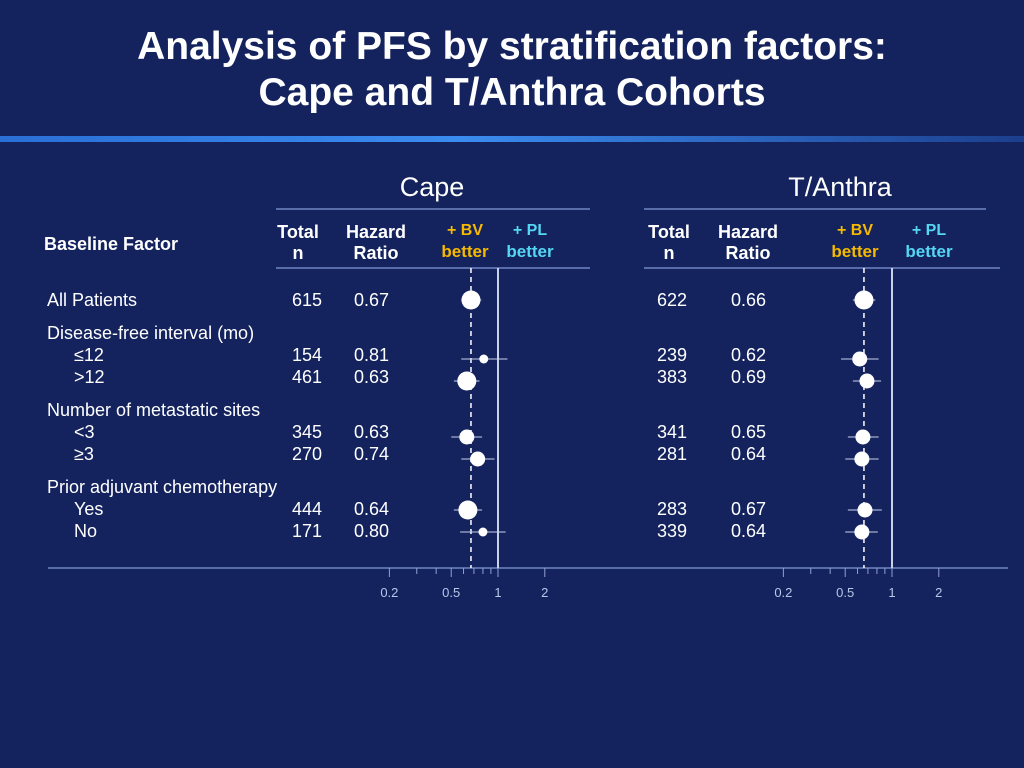  Describe the element at coordinates (372, 355) in the screenshot. I see `cape-hr-dfi-le12: 0.81` at that location.